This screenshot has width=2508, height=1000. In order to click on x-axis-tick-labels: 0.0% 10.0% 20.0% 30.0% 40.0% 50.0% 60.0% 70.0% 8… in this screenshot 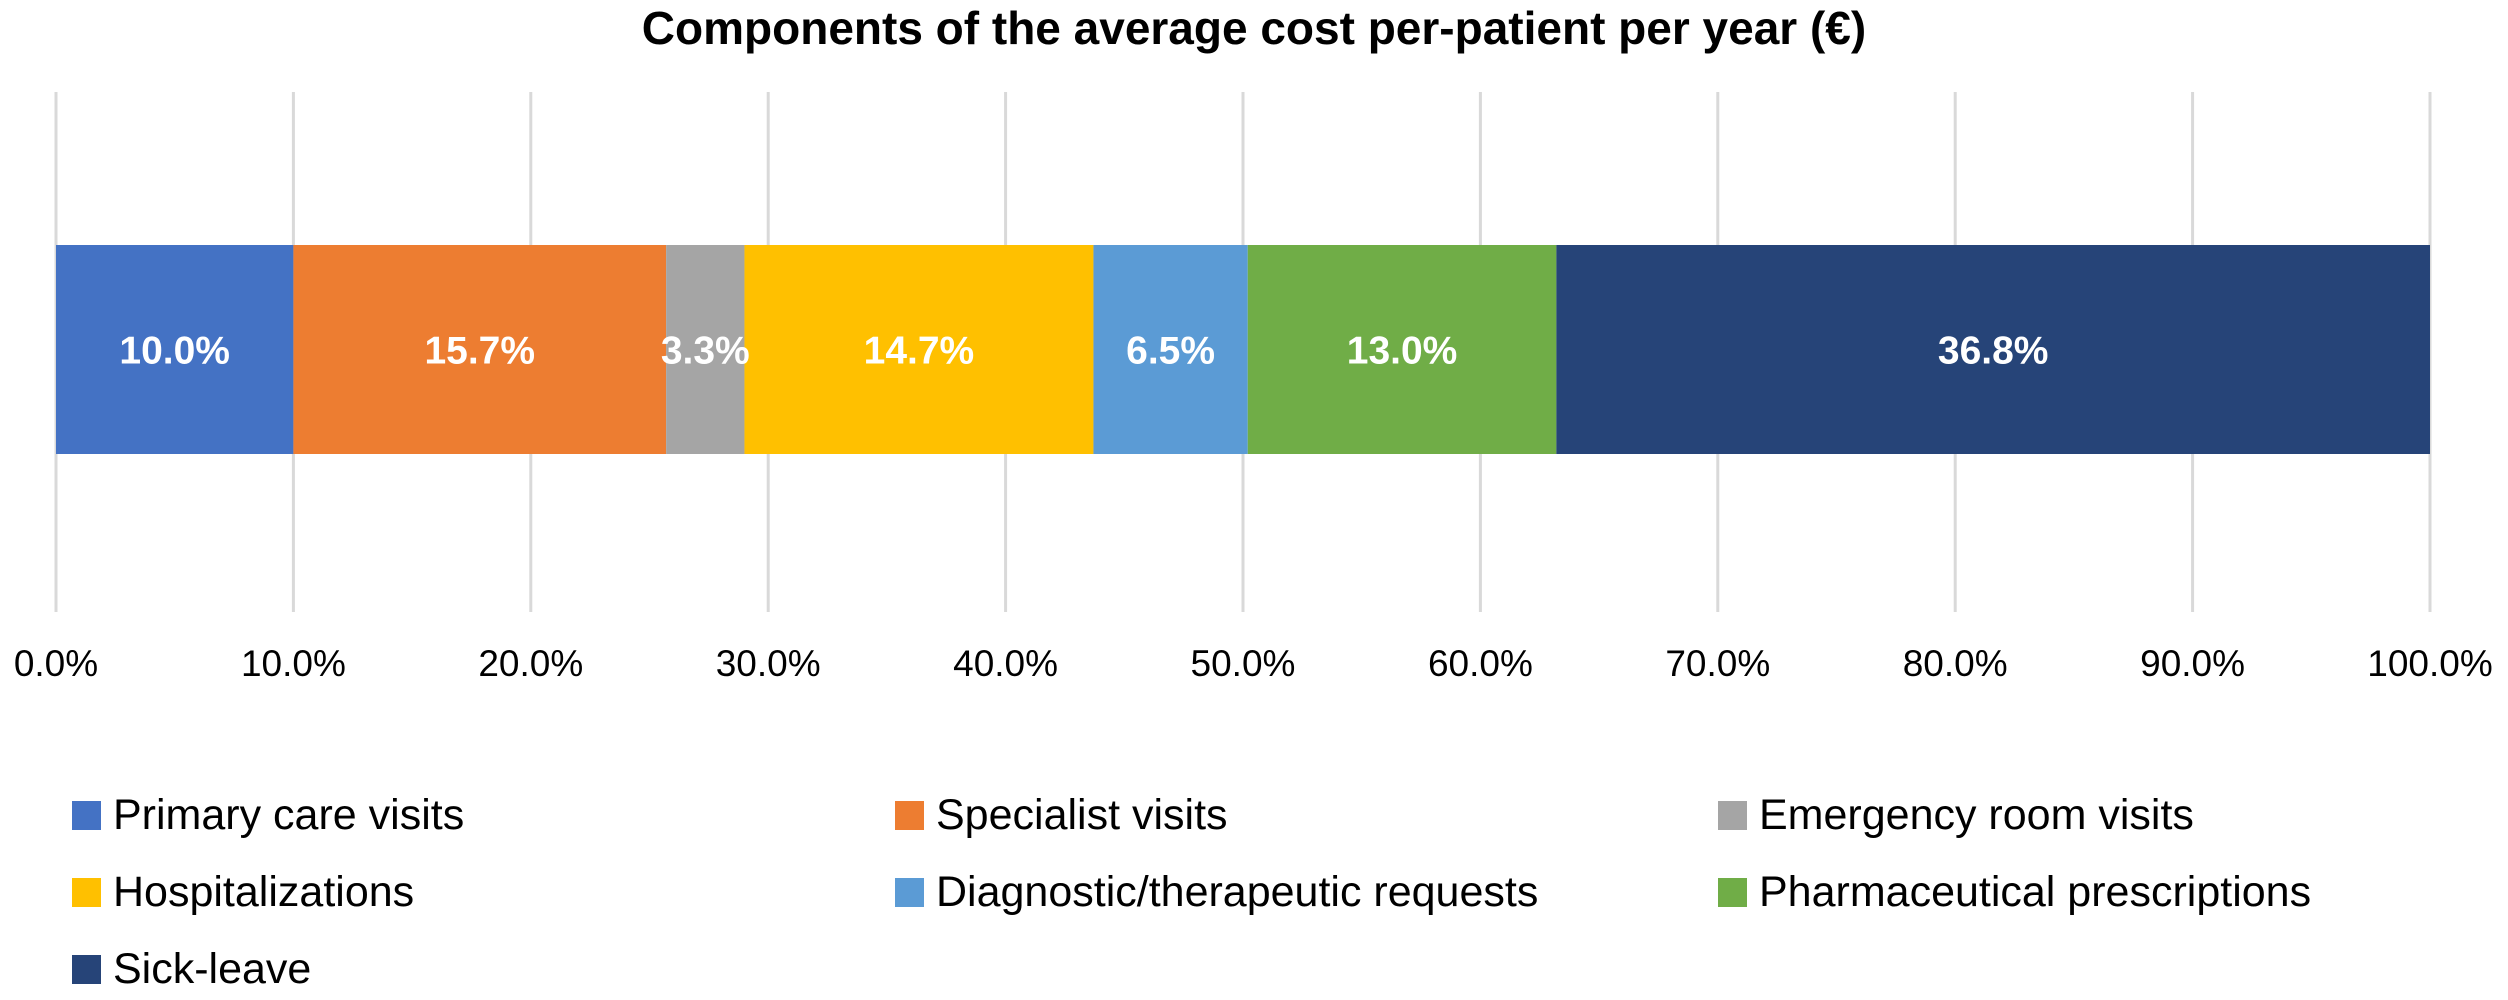, I will do `click(1253, 663)`.